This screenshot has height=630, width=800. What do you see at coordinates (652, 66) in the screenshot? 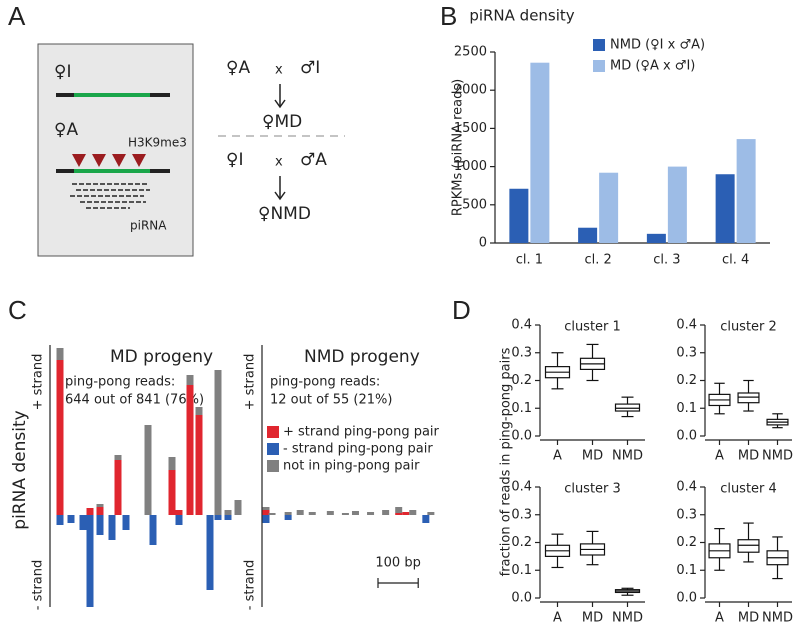
I see `legend-label: MD (♀A x ♂I)` at bounding box center [652, 66].